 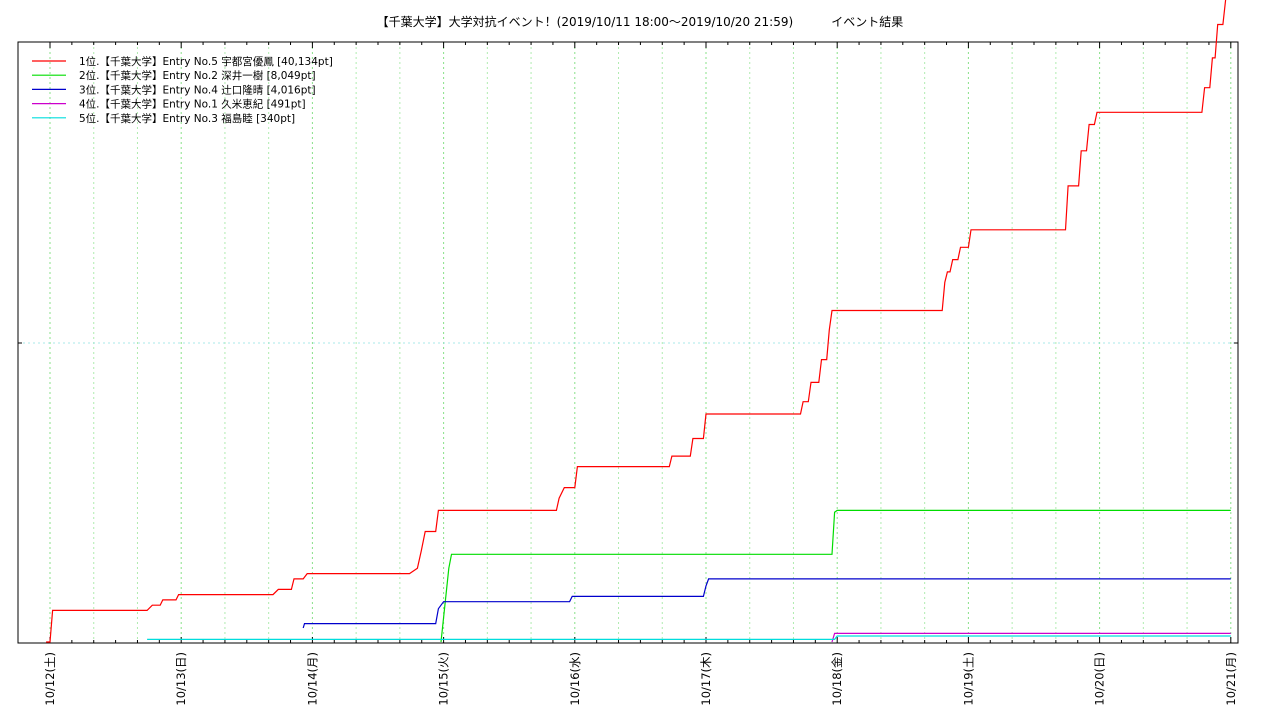 What do you see at coordinates (575, 679) in the screenshot?
I see `x-tick-label: 10/16(水)` at bounding box center [575, 679].